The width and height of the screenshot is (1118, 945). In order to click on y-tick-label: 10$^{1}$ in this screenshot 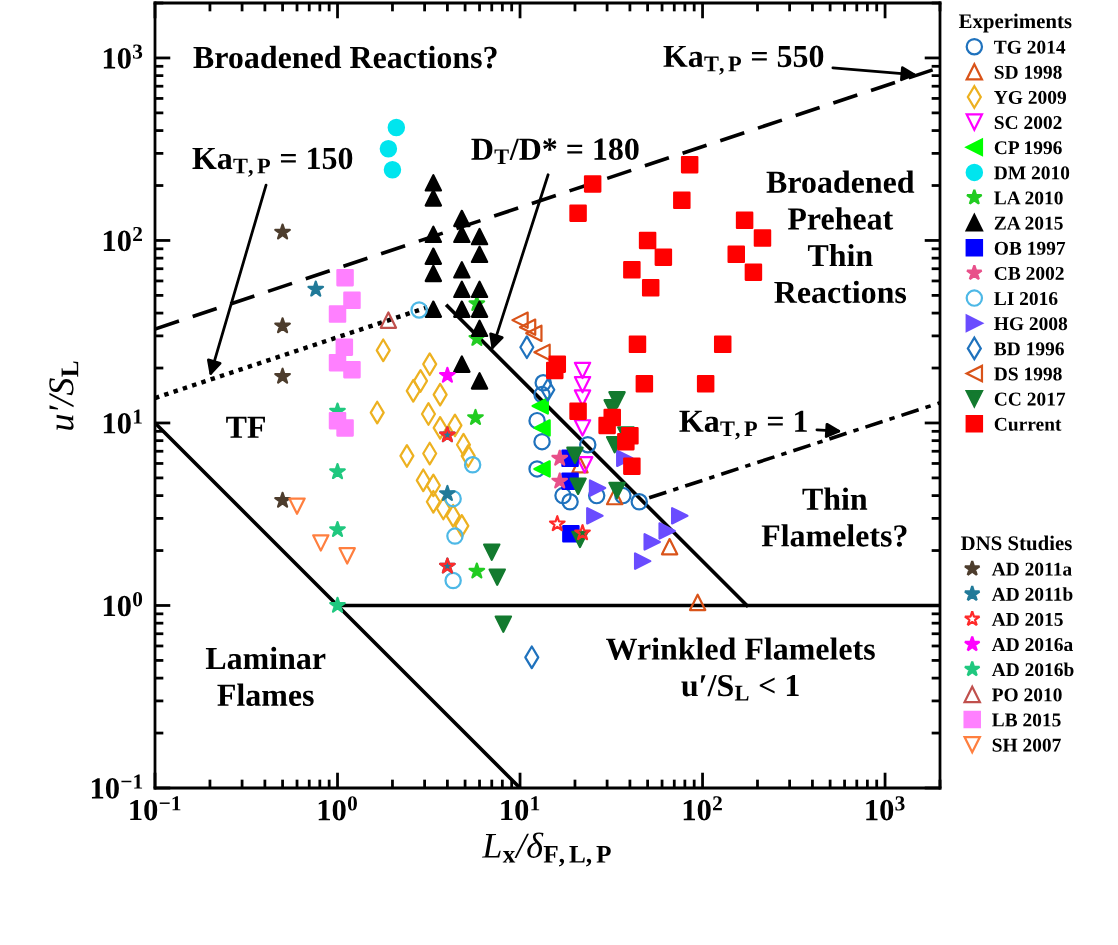, I will do `click(122, 421)`.